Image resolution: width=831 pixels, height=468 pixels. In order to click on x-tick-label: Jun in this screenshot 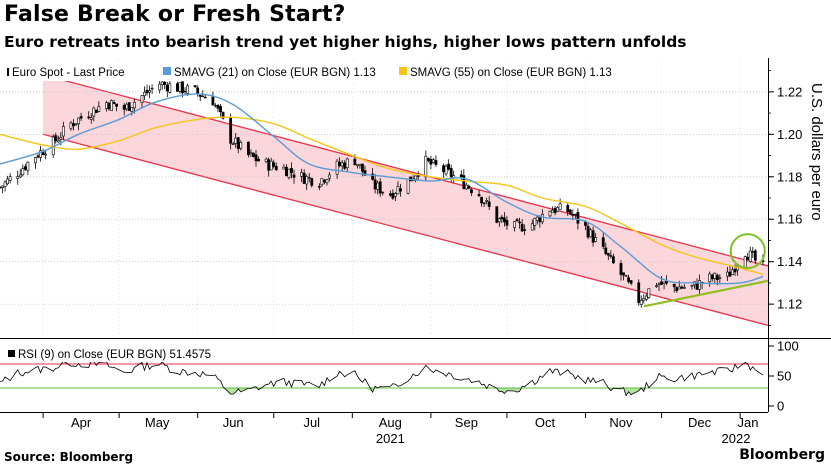, I will do `click(233, 422)`.